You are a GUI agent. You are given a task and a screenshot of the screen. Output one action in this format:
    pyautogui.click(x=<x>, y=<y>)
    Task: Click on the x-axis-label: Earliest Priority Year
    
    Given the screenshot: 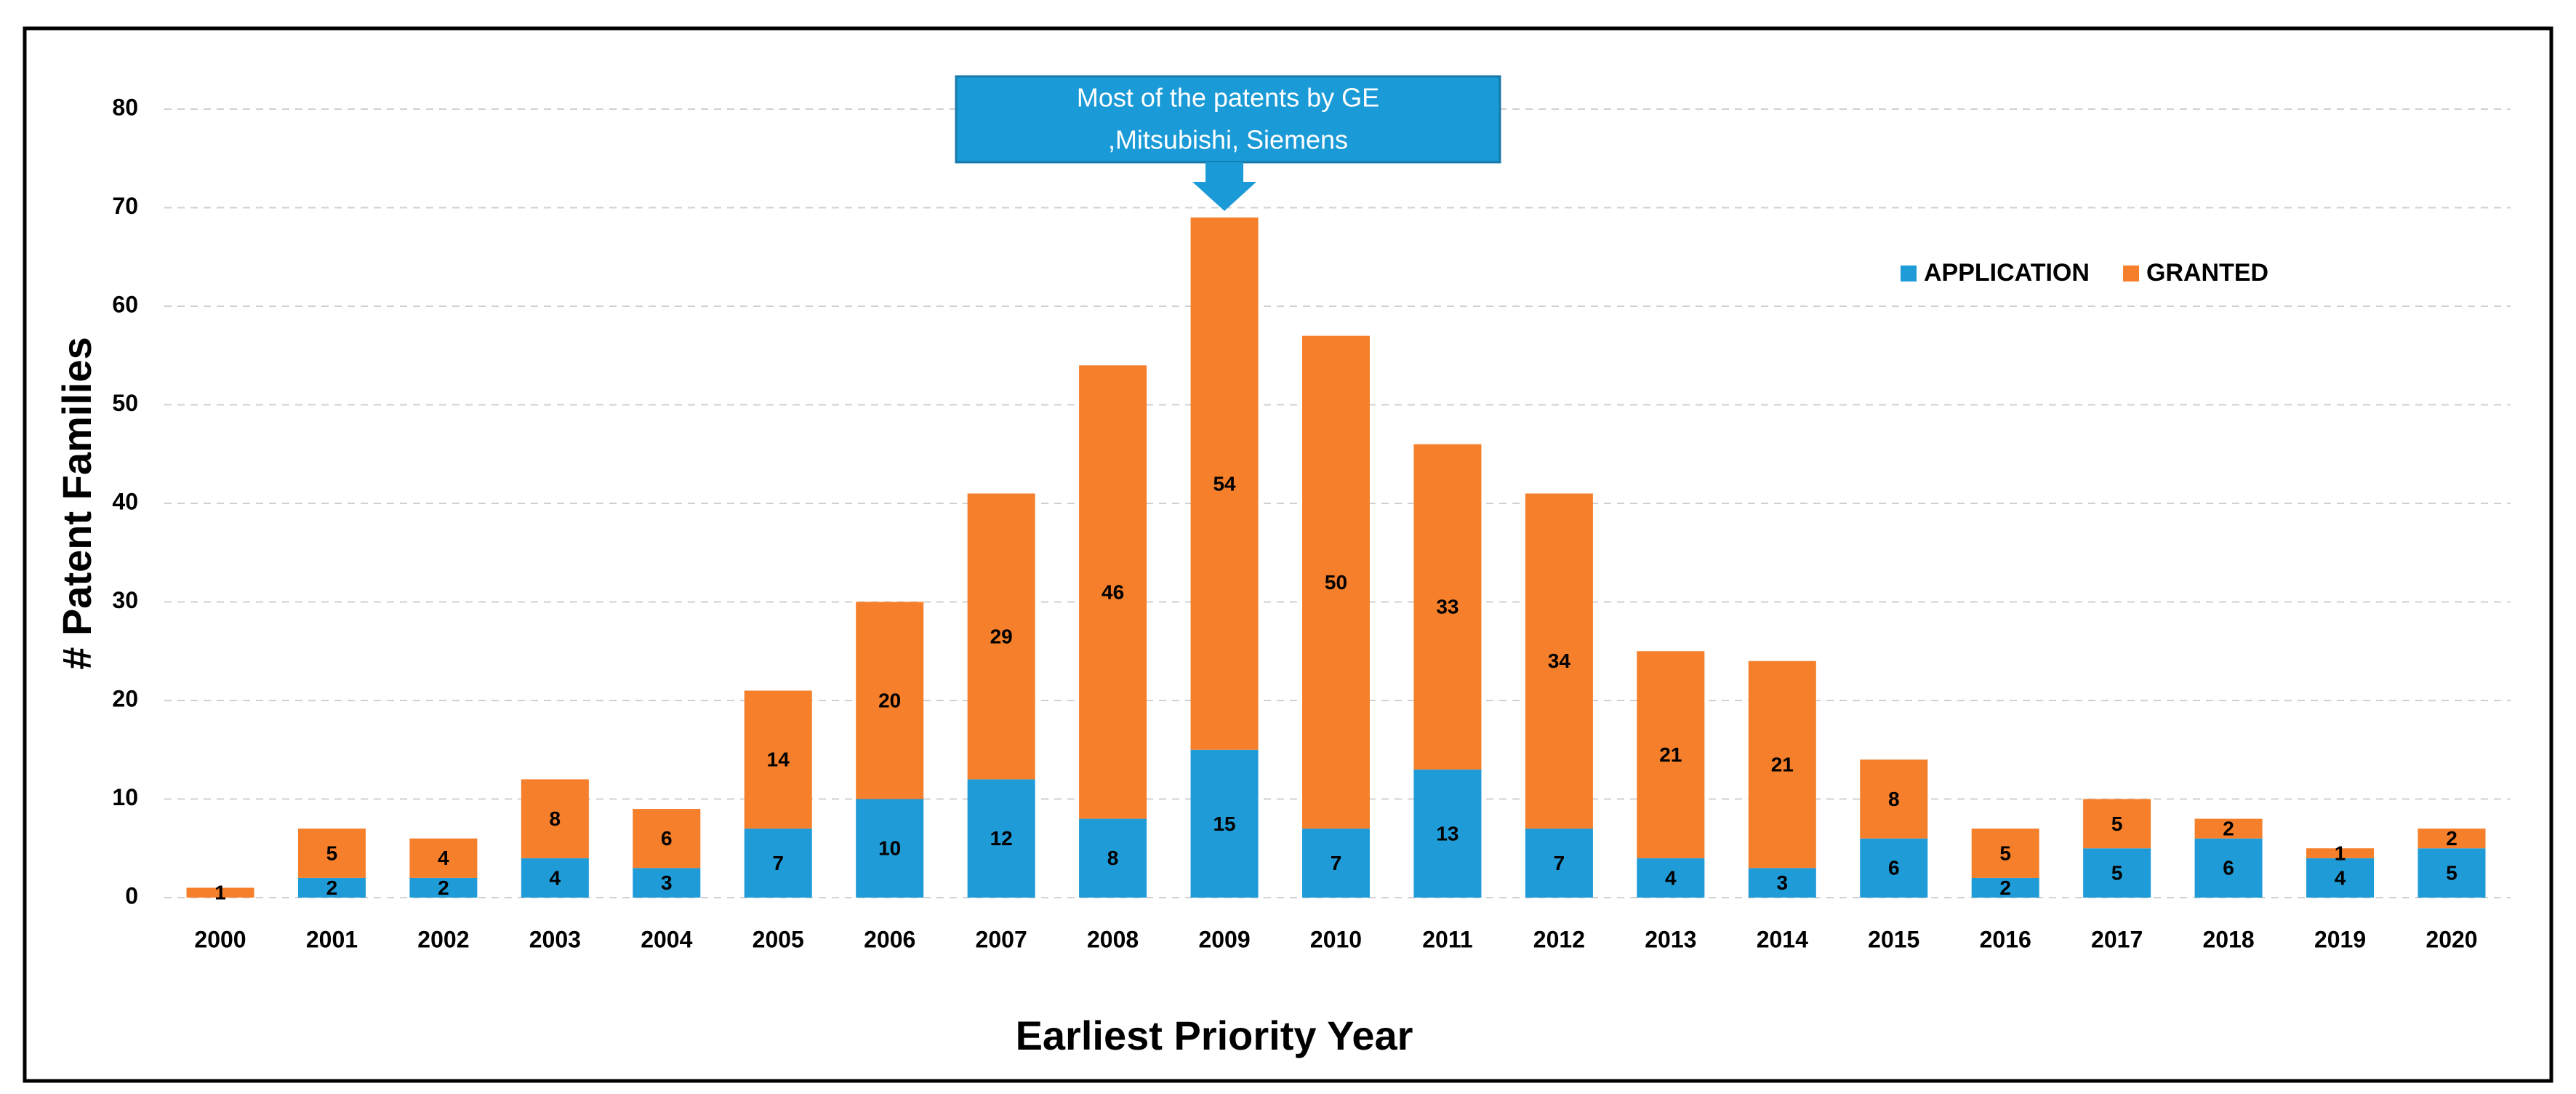 What is the action you would take?
    pyautogui.click(x=1214, y=1035)
    